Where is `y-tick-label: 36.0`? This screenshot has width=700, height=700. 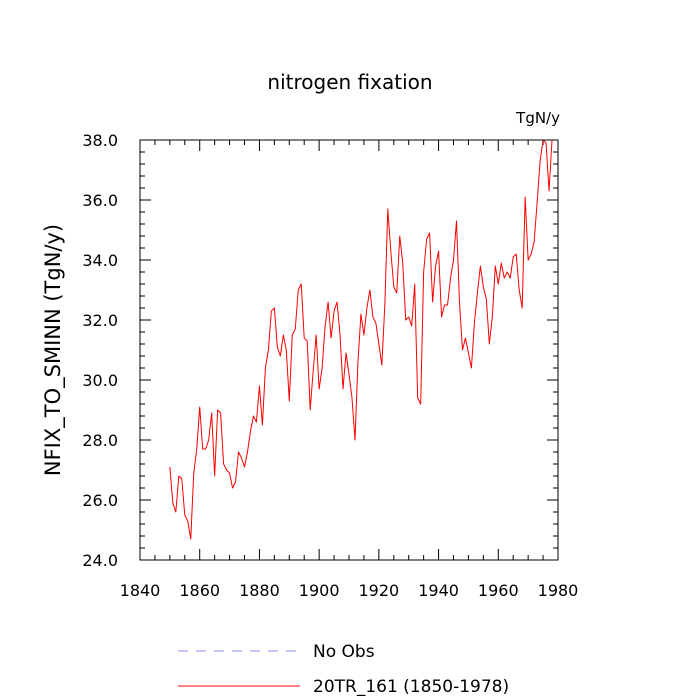 y-tick-label: 36.0 is located at coordinates (100, 200).